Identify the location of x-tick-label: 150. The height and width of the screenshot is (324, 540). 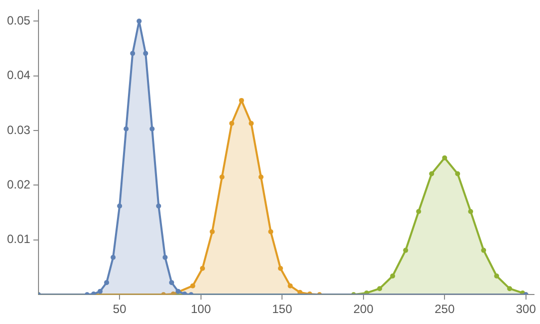
(282, 309).